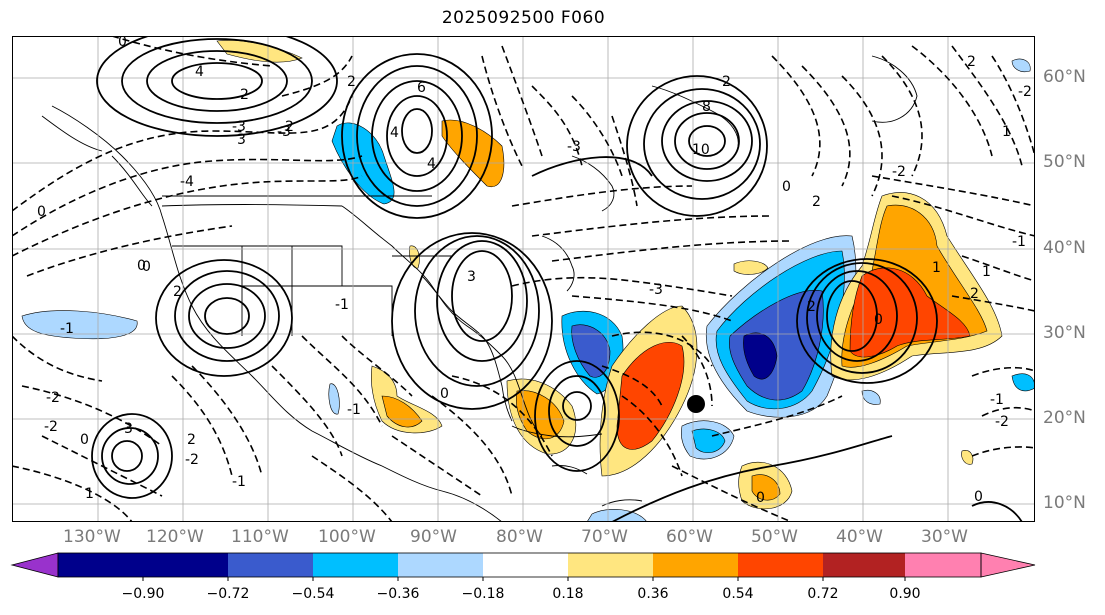 This screenshot has width=1105, height=615. What do you see at coordinates (1064, 162) in the screenshot?
I see `latitude-label: 50°N` at bounding box center [1064, 162].